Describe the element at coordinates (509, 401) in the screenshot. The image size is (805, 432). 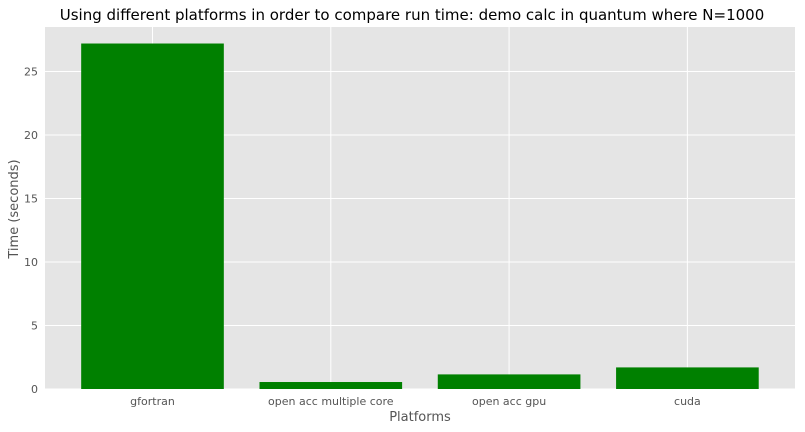
I see `x-tick-label: open acc gpu` at that location.